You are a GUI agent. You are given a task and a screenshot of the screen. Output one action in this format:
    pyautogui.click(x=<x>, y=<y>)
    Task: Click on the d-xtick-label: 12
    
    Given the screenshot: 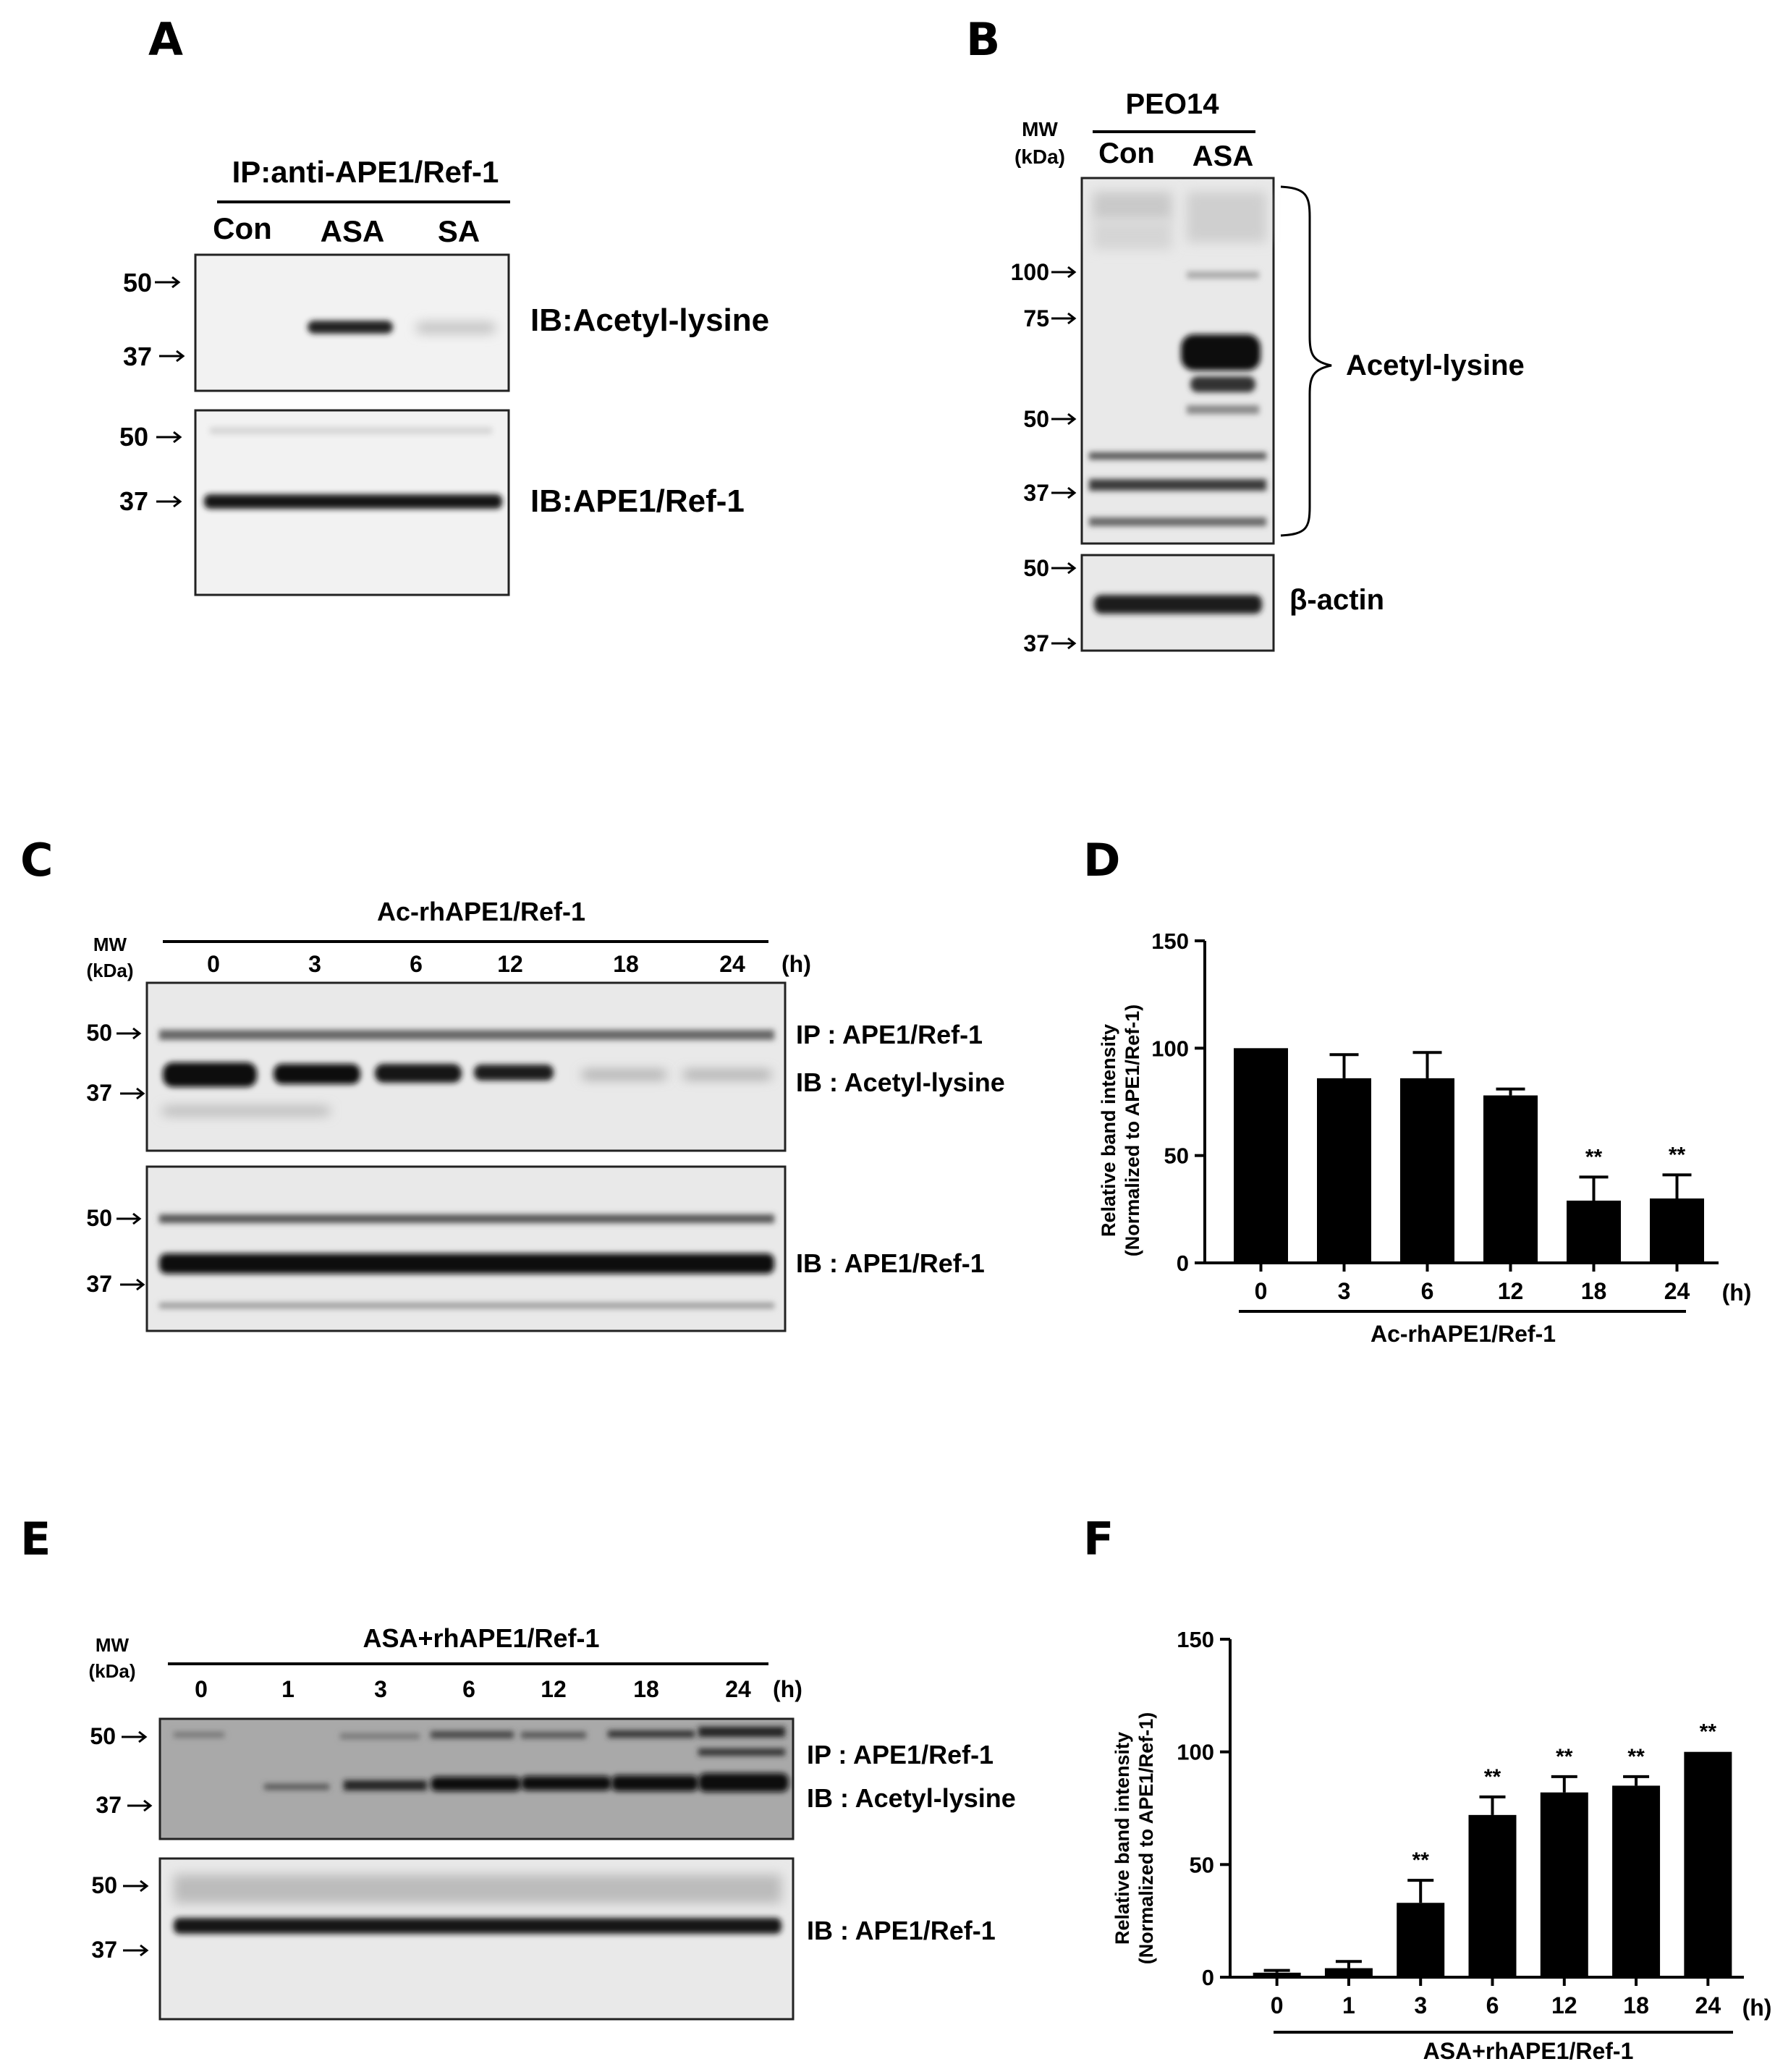 What is the action you would take?
    pyautogui.click(x=1511, y=1291)
    